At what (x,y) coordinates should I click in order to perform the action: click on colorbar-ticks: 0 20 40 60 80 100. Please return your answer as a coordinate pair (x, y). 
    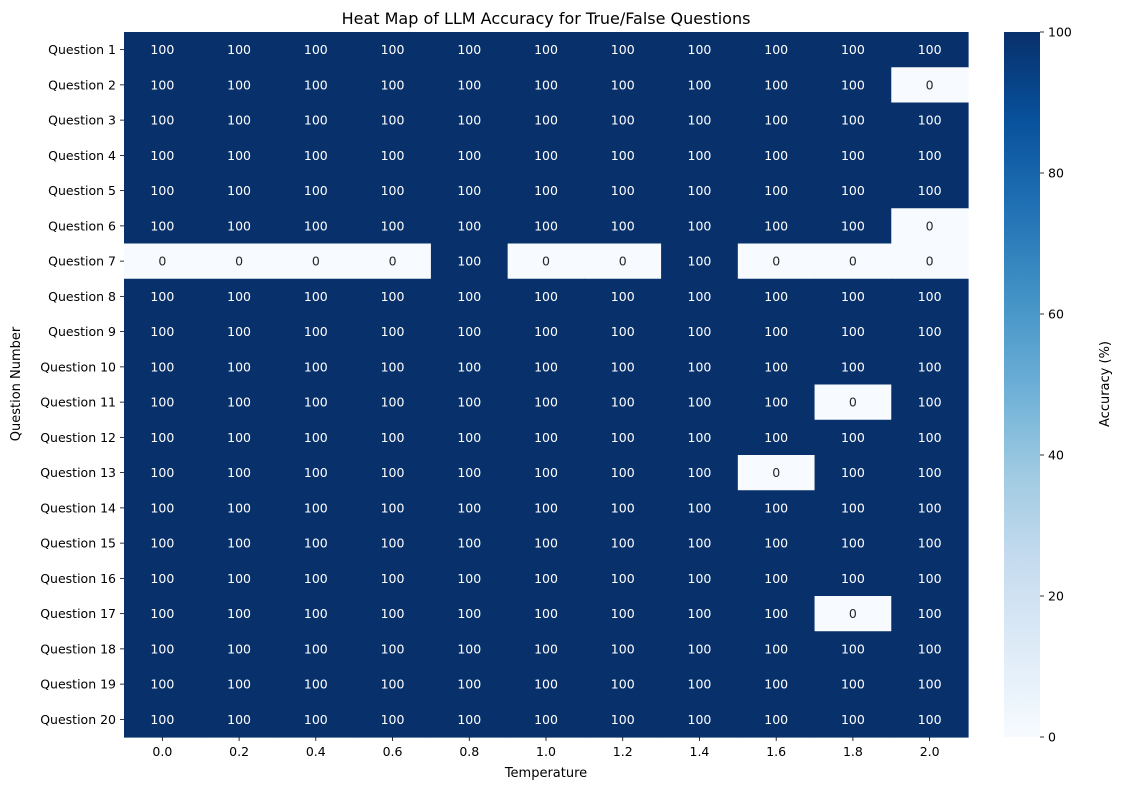
    Looking at the image, I should click on (1056, 385).